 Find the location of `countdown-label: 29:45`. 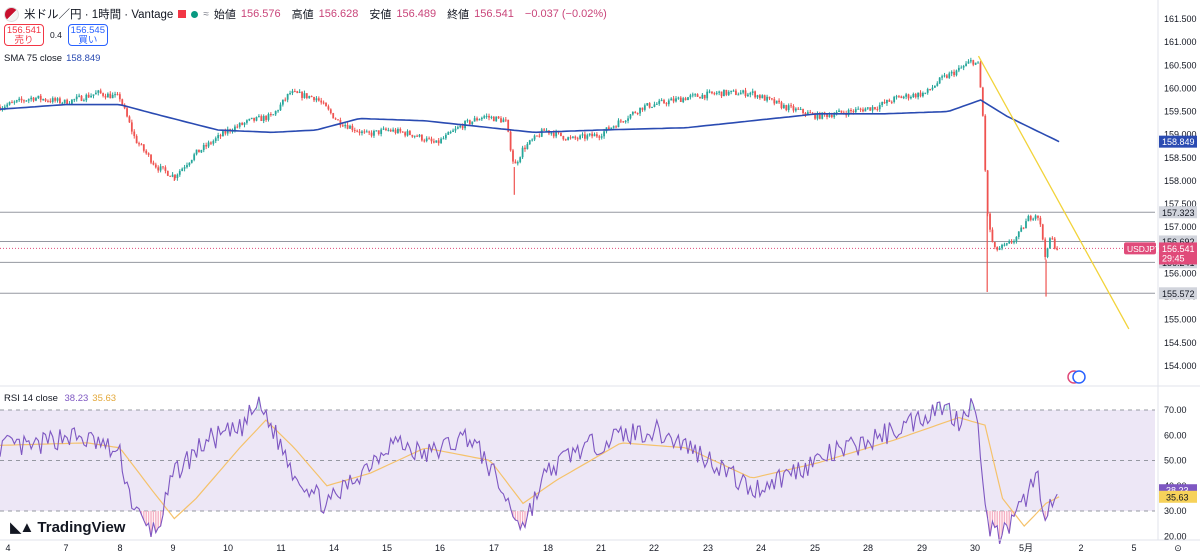

countdown-label: 29:45 is located at coordinates (1173, 258).